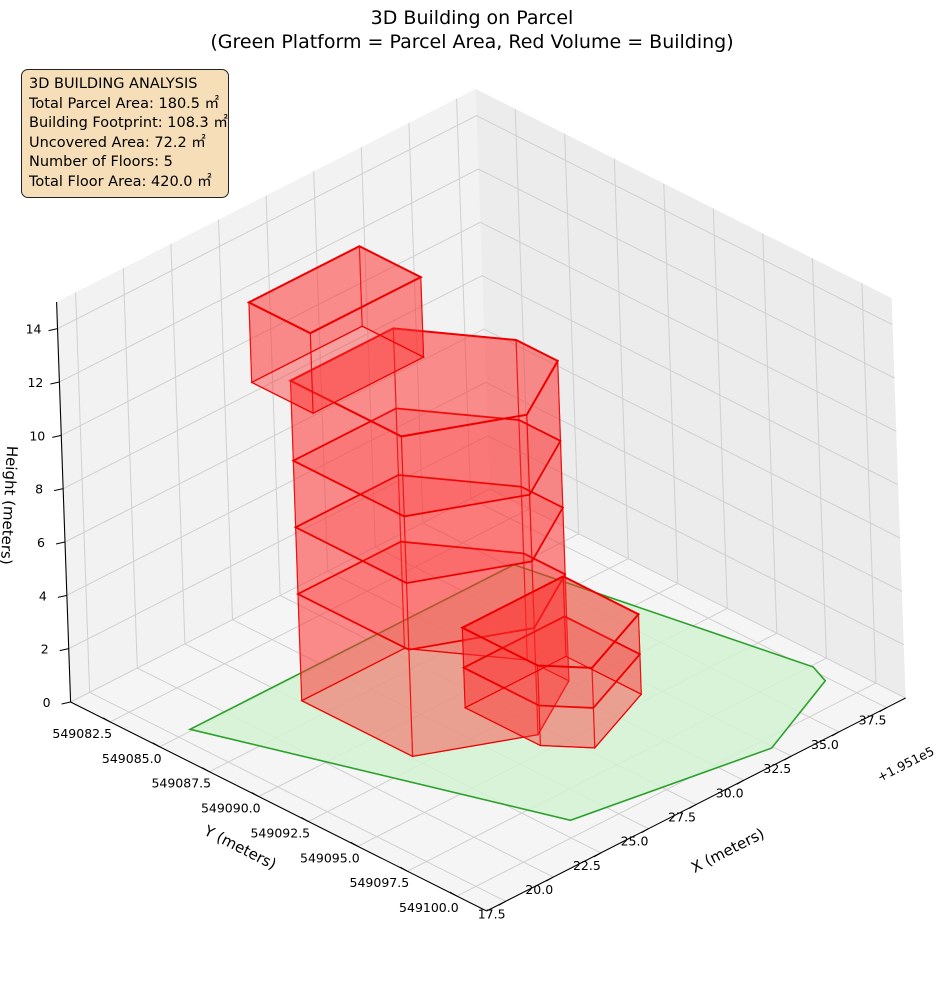  What do you see at coordinates (231, 808) in the screenshot?
I see `y-tick-label: 549090.0` at bounding box center [231, 808].